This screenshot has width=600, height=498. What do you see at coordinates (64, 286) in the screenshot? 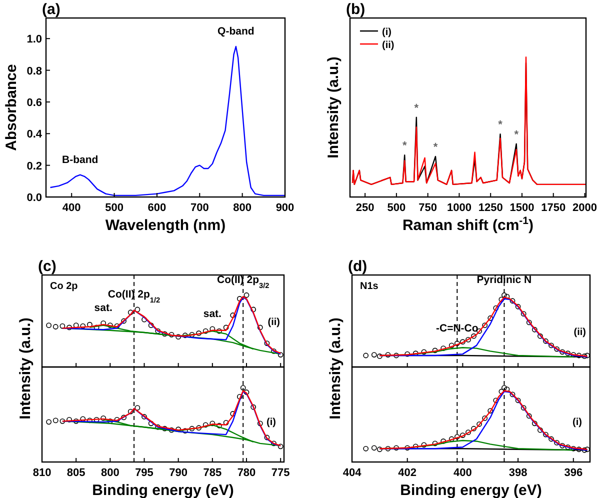
I see `text: Co 2p` at bounding box center [64, 286].